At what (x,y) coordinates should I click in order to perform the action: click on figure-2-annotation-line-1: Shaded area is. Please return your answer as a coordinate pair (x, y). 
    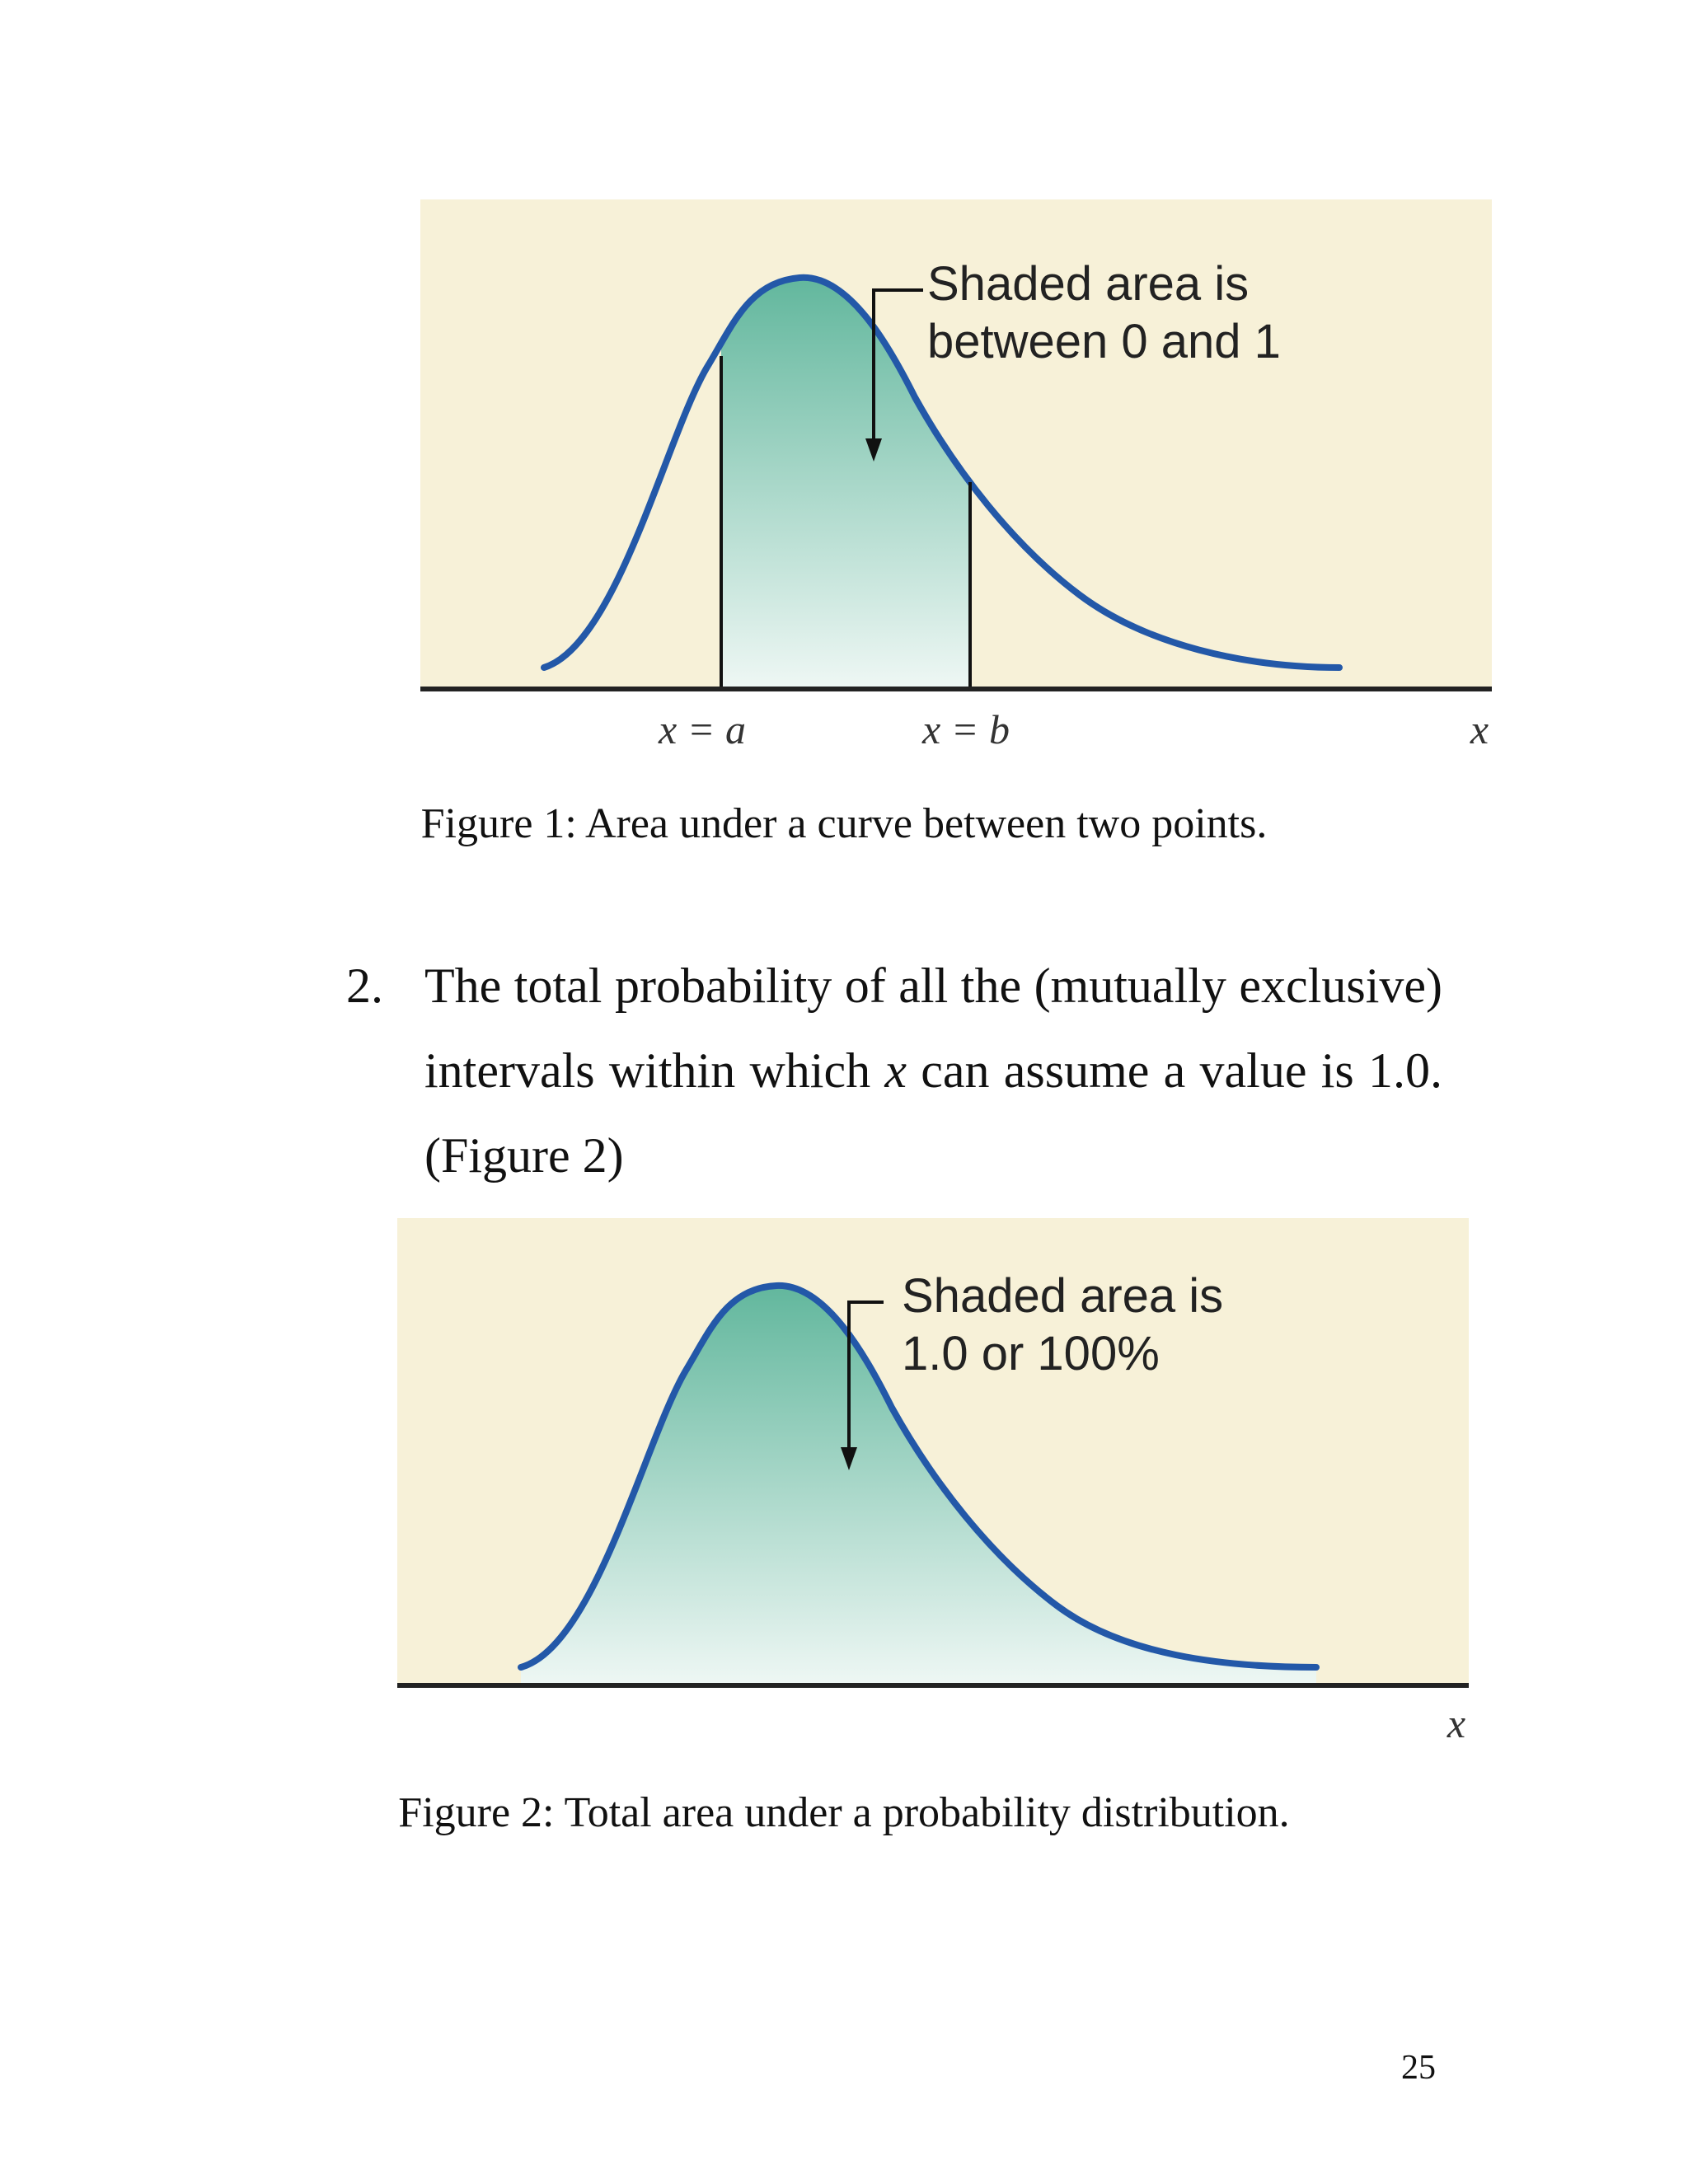
    Looking at the image, I should click on (1062, 1296).